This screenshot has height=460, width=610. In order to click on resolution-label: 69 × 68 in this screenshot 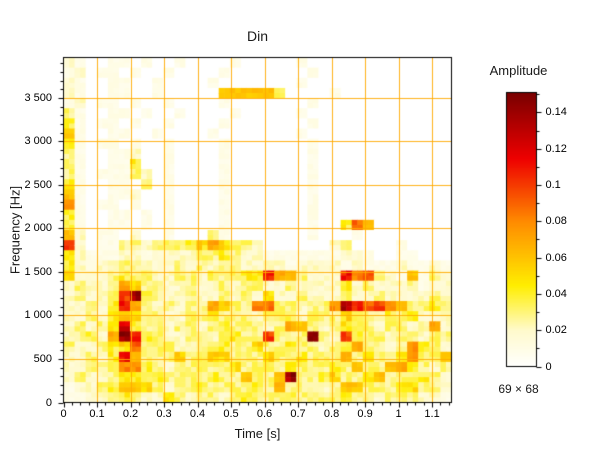, I will do `click(518, 389)`.